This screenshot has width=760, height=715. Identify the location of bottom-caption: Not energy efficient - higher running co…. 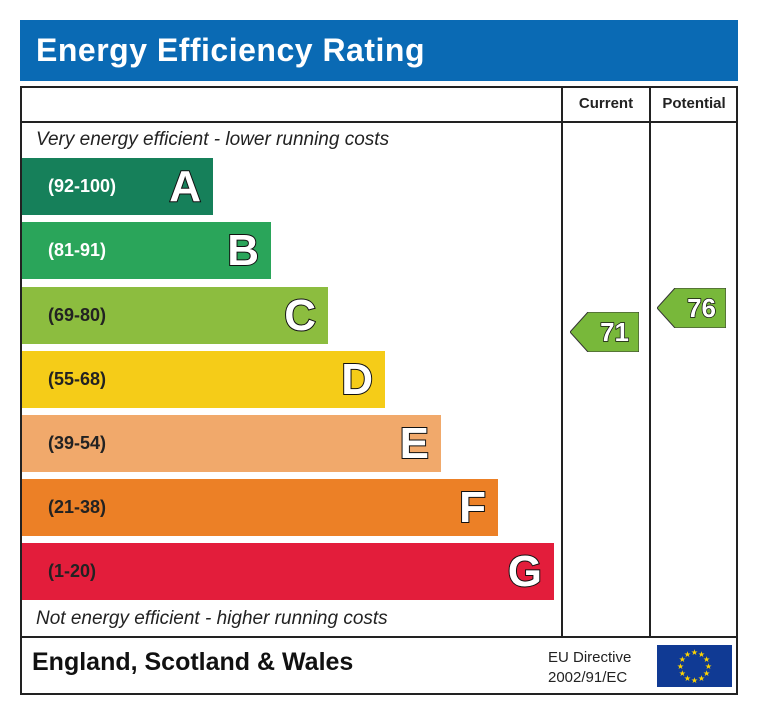
(212, 618).